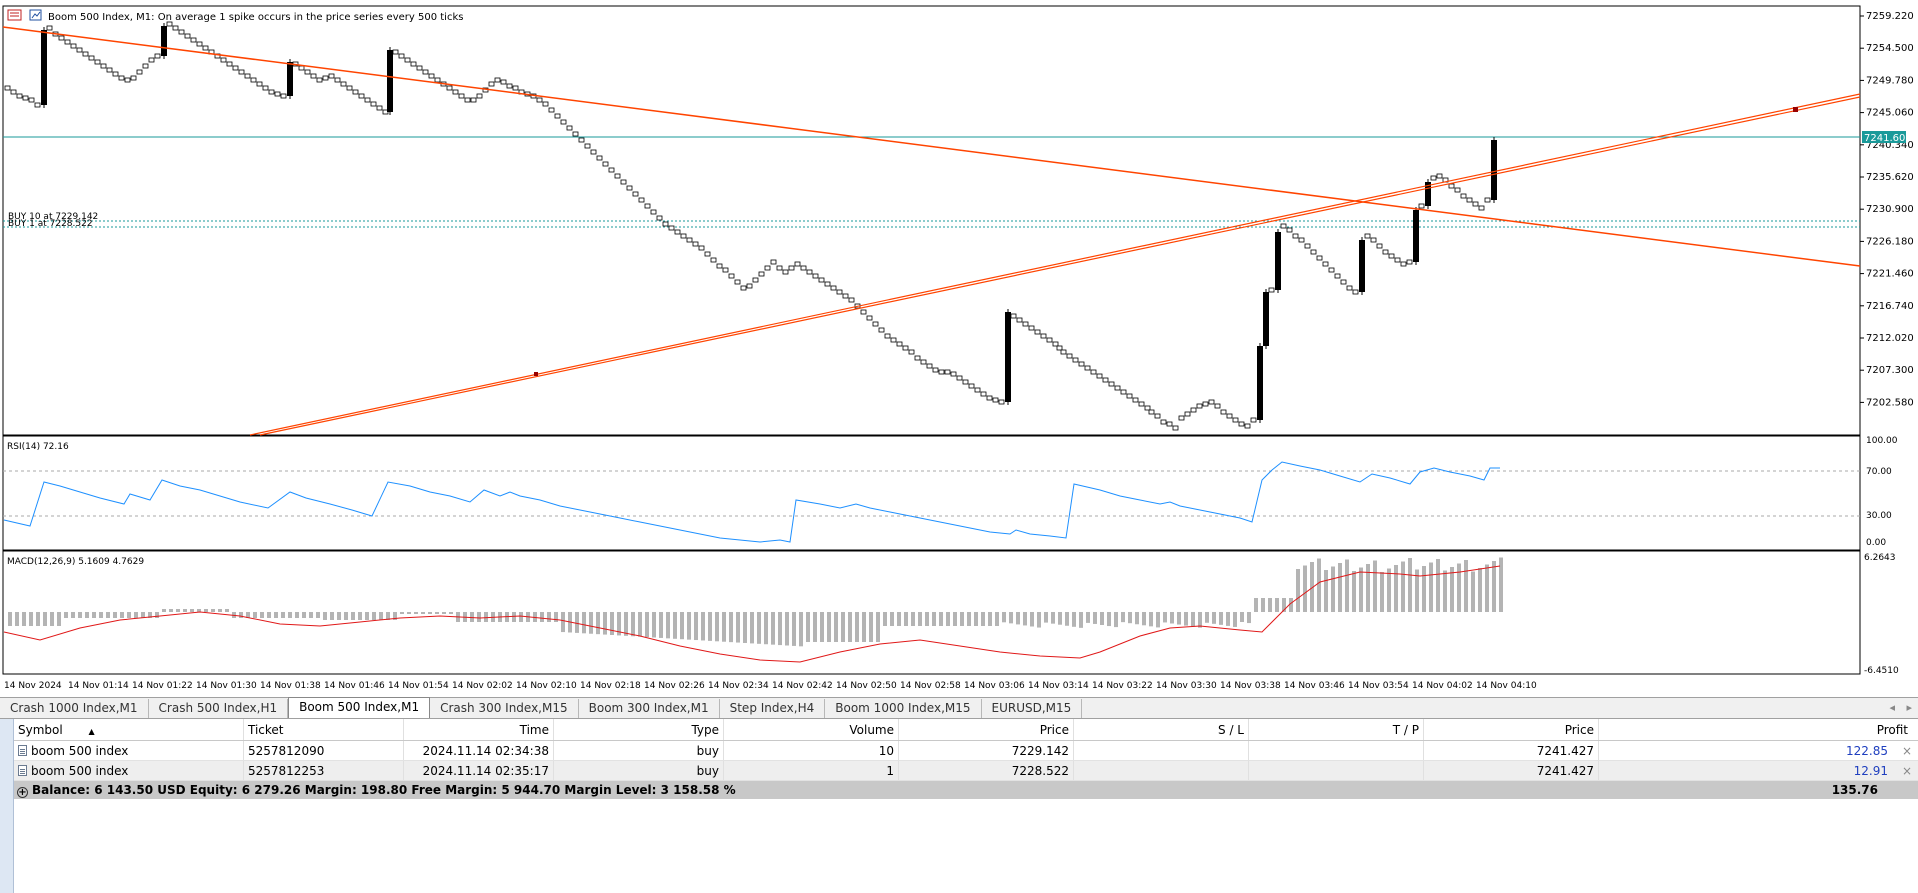 This screenshot has height=893, width=1918. I want to click on tab-step-index: Step Index,H4, so click(773, 708).